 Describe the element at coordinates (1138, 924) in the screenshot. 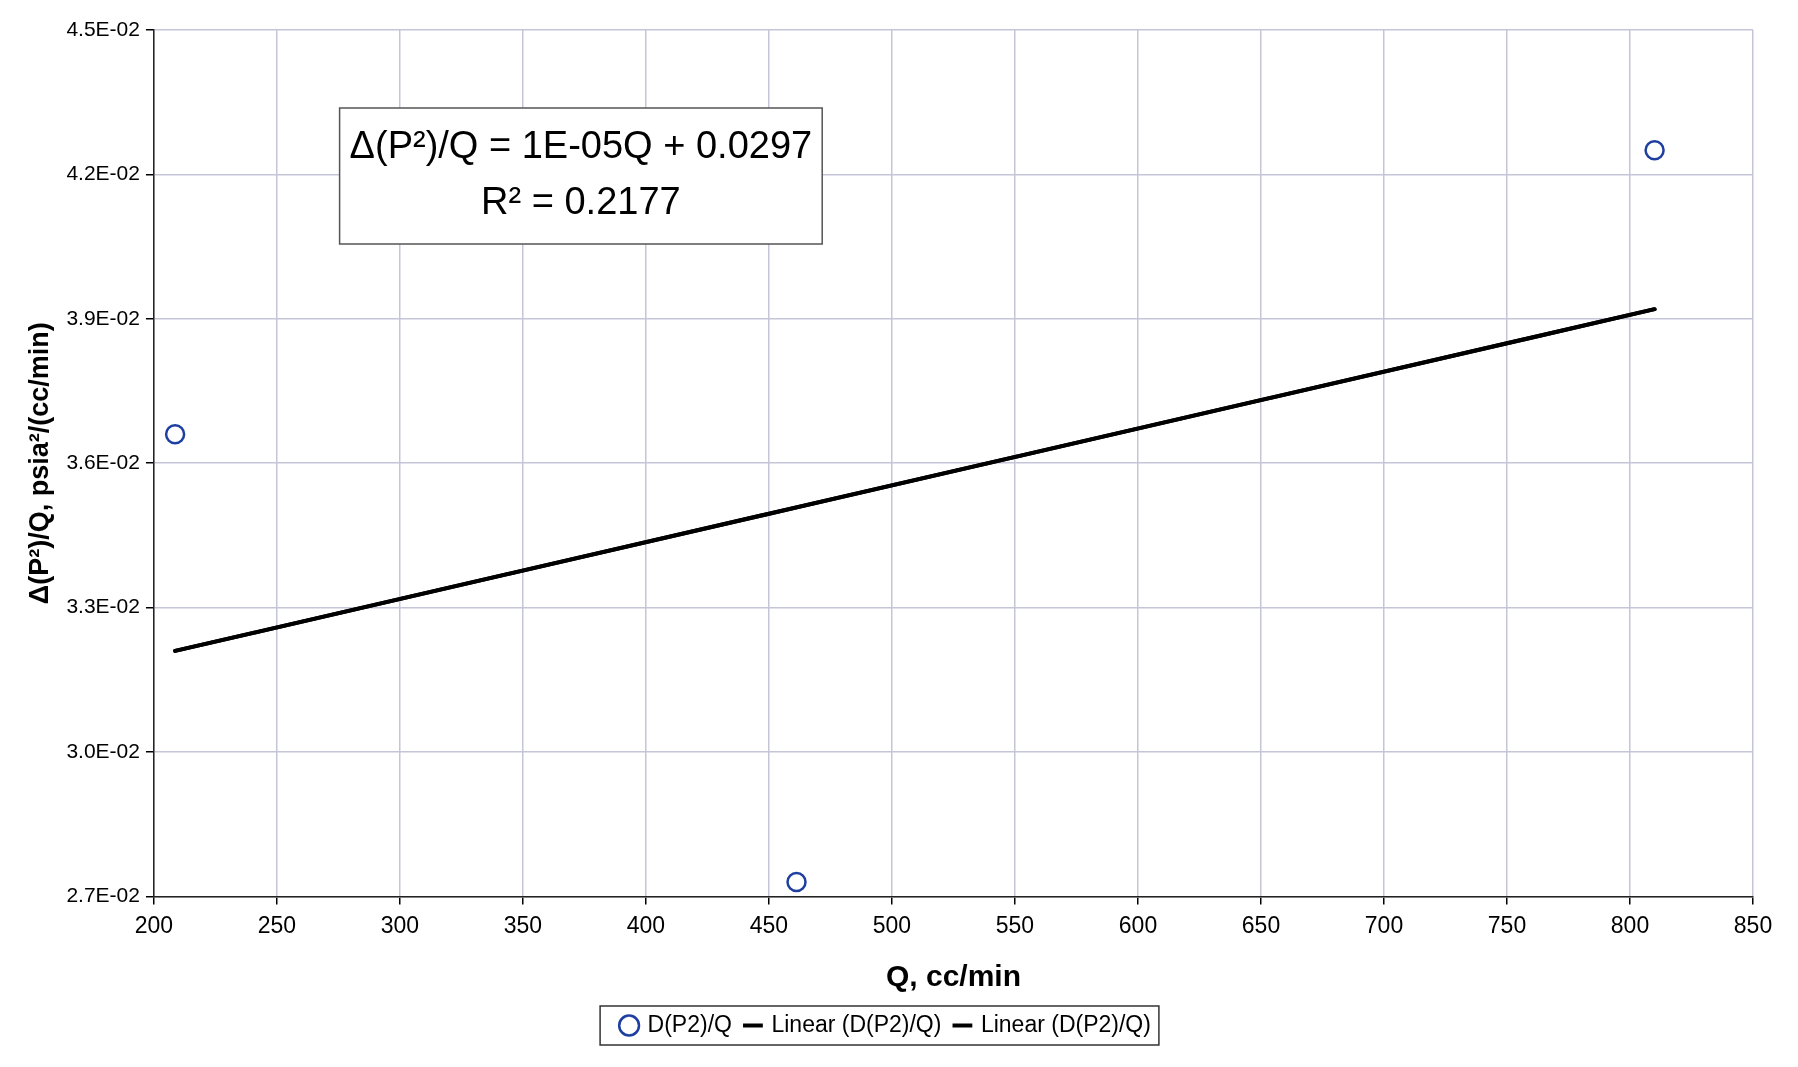

I see `x-tick-label: 600` at that location.